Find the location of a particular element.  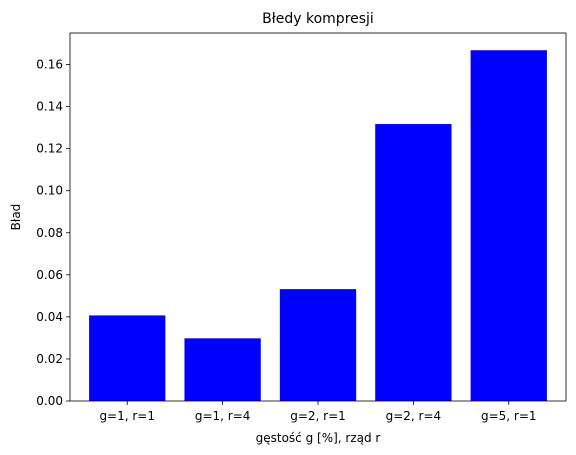

y-tick-label-7: 0.14 is located at coordinates (49, 107).